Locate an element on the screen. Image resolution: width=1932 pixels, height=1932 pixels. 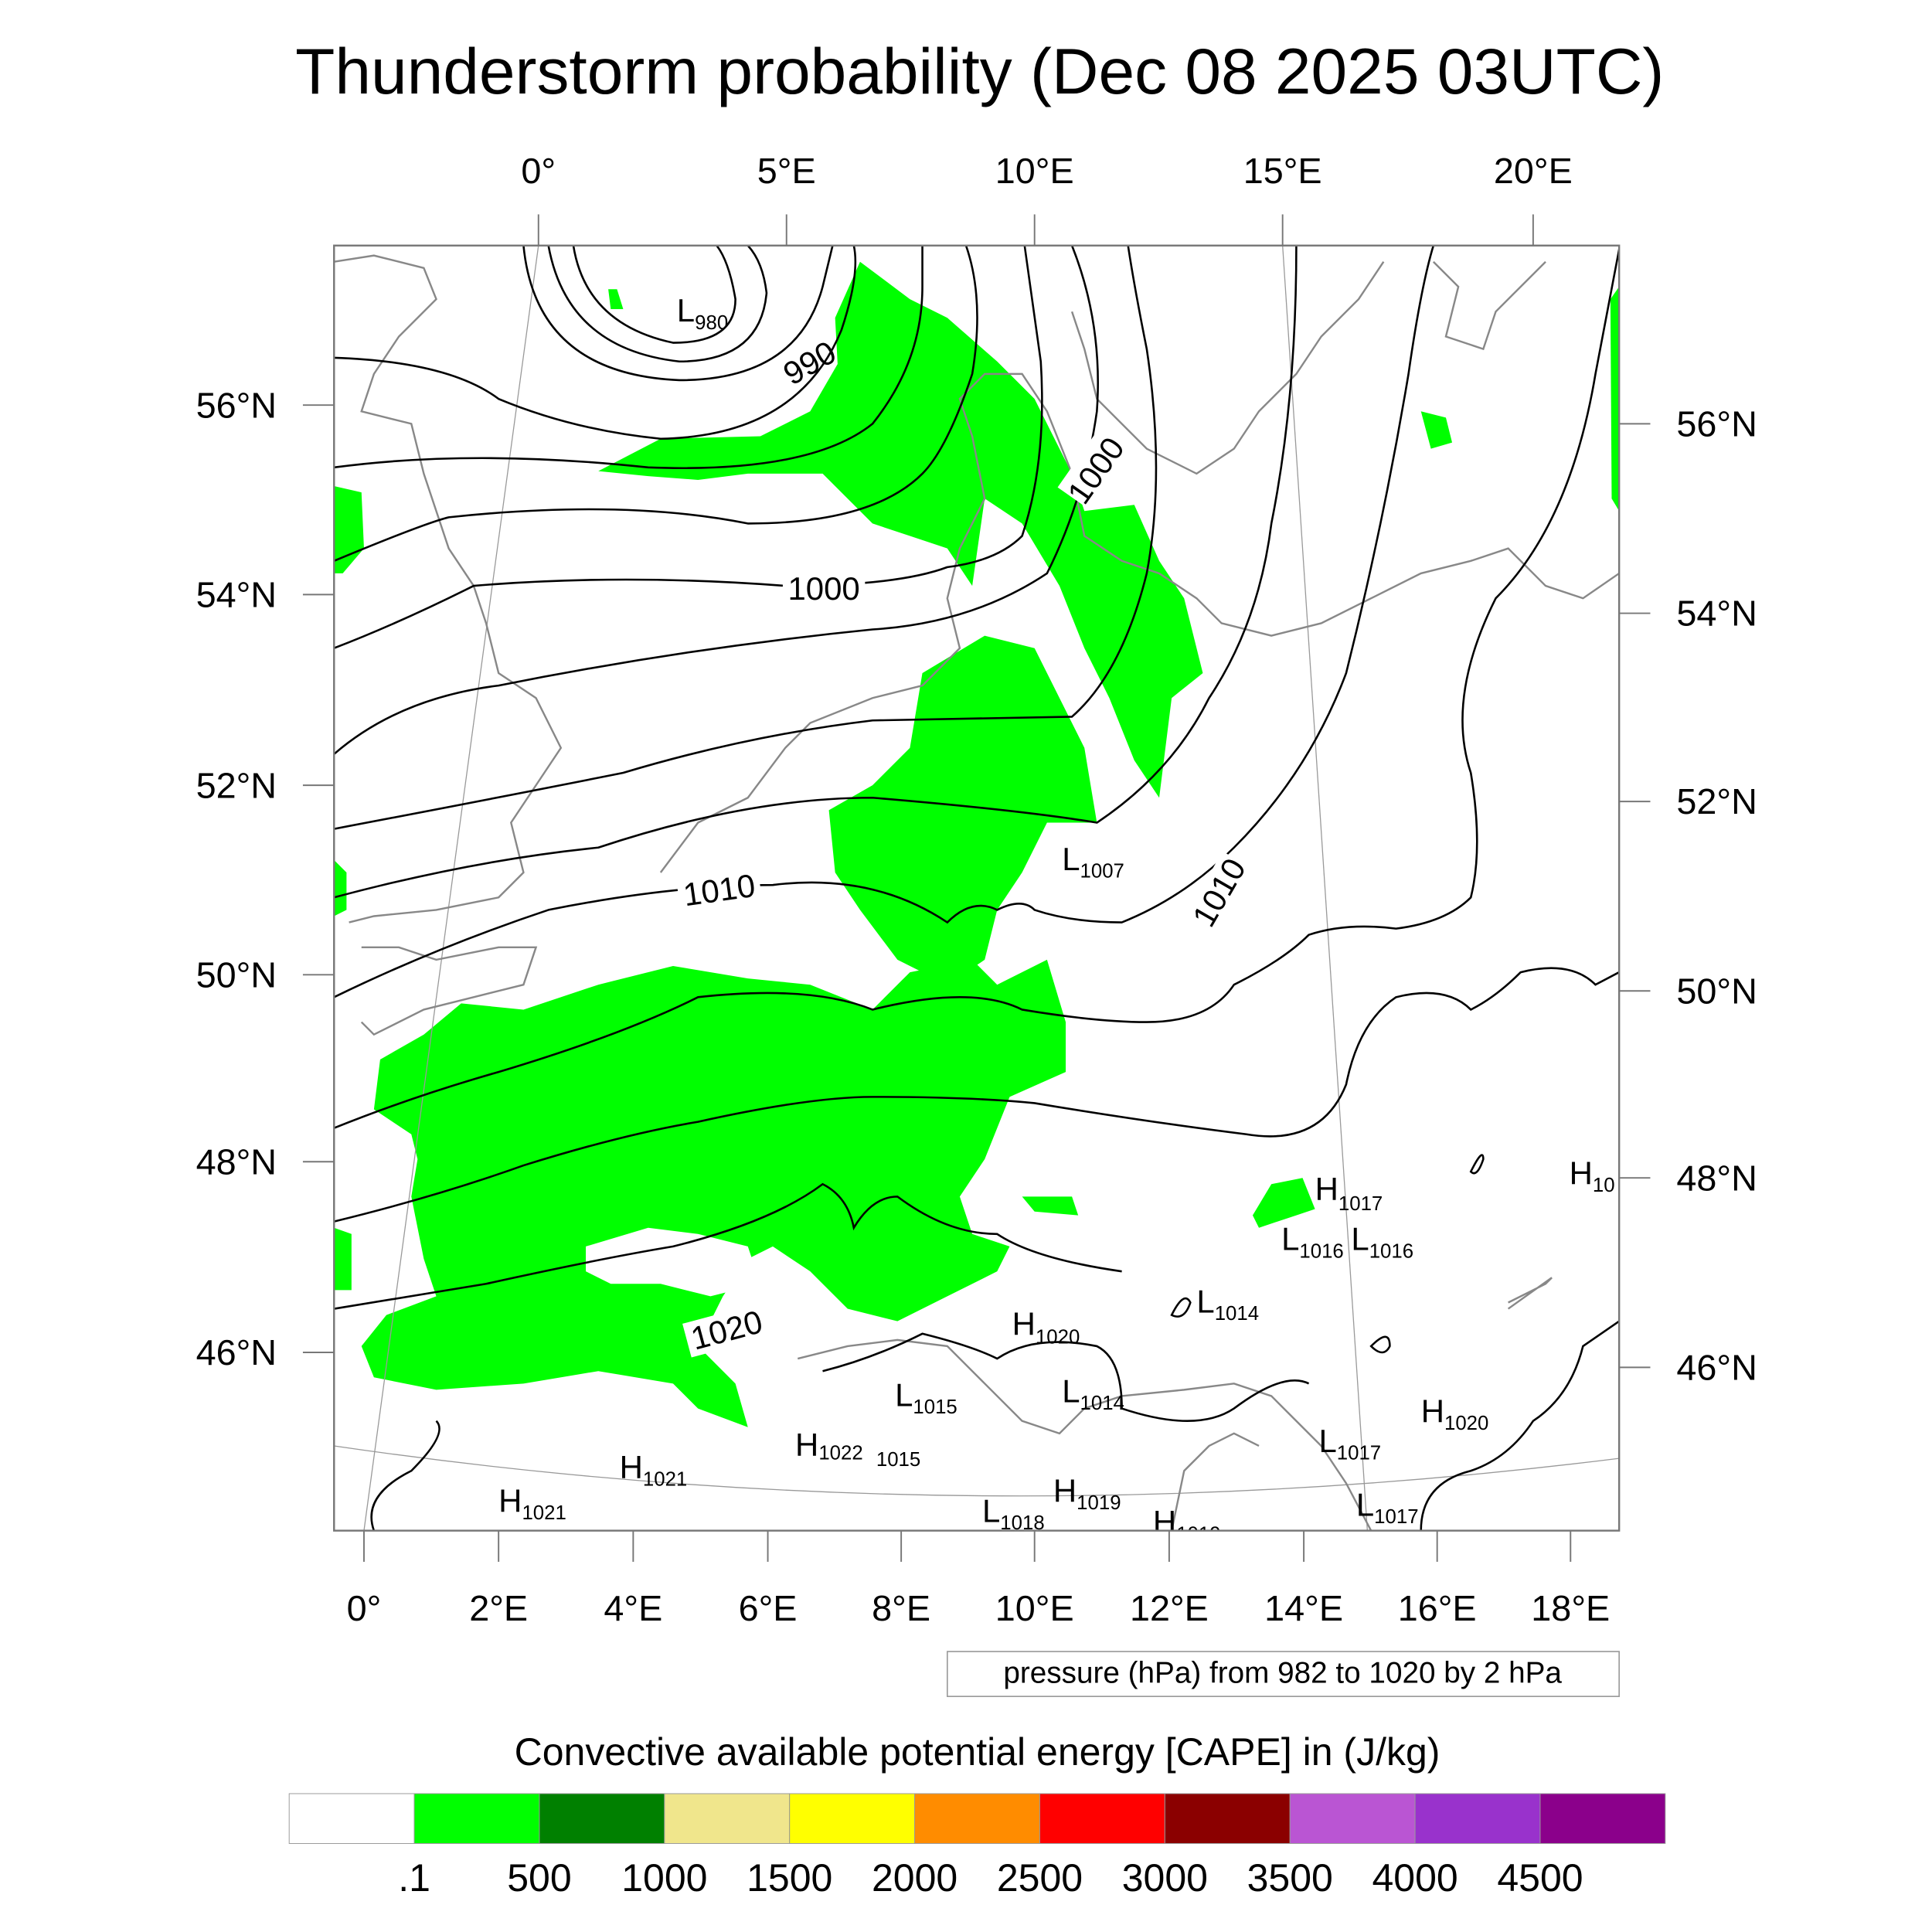
pressure-center: L1015 is located at coordinates (926, 1397).